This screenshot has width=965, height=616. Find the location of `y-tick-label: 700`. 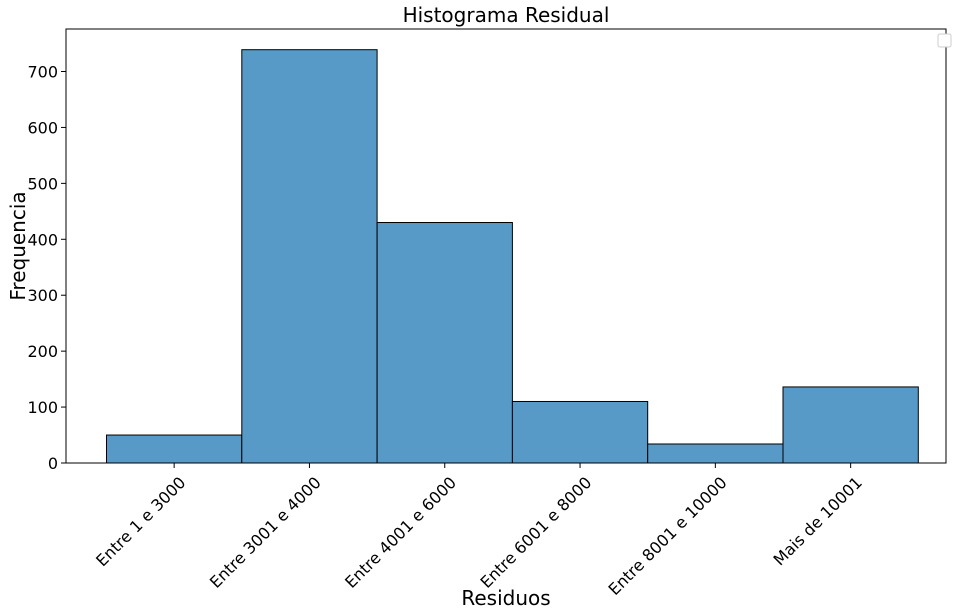

y-tick-label: 700 is located at coordinates (42, 72).